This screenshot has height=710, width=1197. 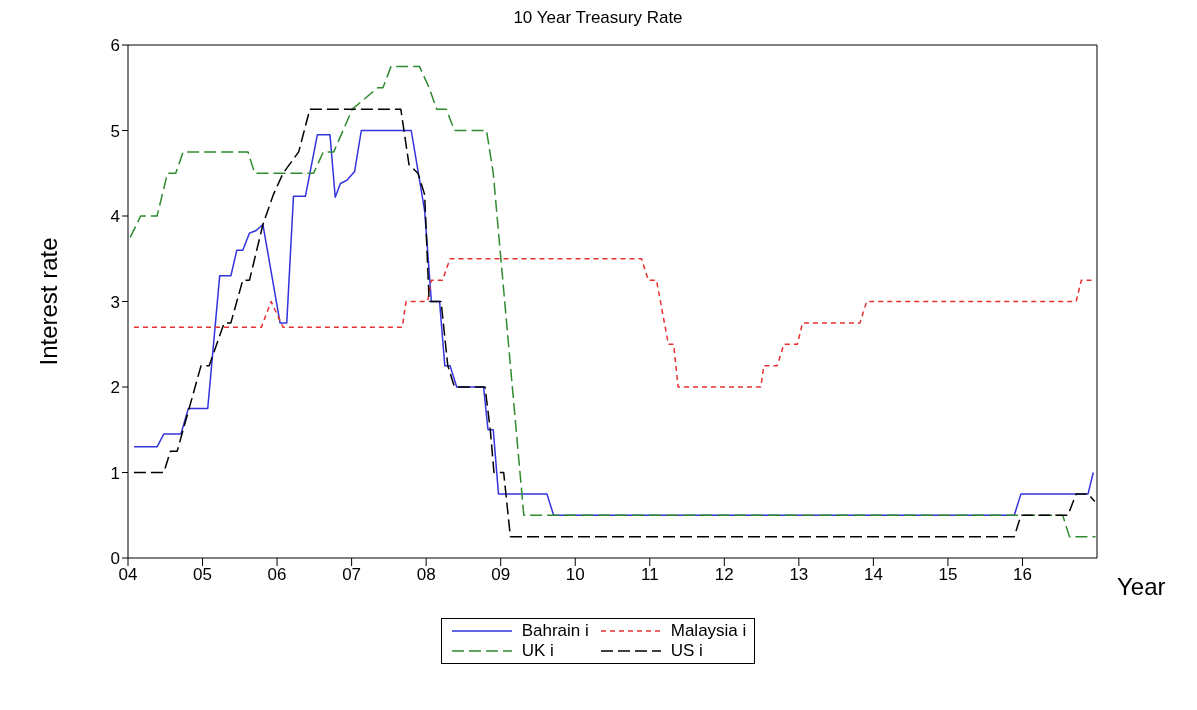 What do you see at coordinates (115, 388) in the screenshot?
I see `y-tick-label: 2` at bounding box center [115, 388].